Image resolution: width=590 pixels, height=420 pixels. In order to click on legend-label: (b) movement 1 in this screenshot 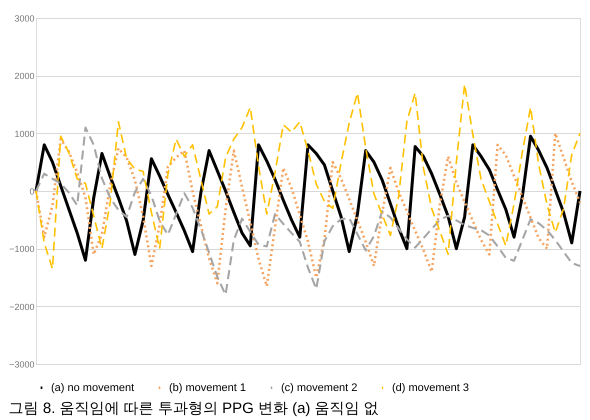, I will do `click(207, 388)`.